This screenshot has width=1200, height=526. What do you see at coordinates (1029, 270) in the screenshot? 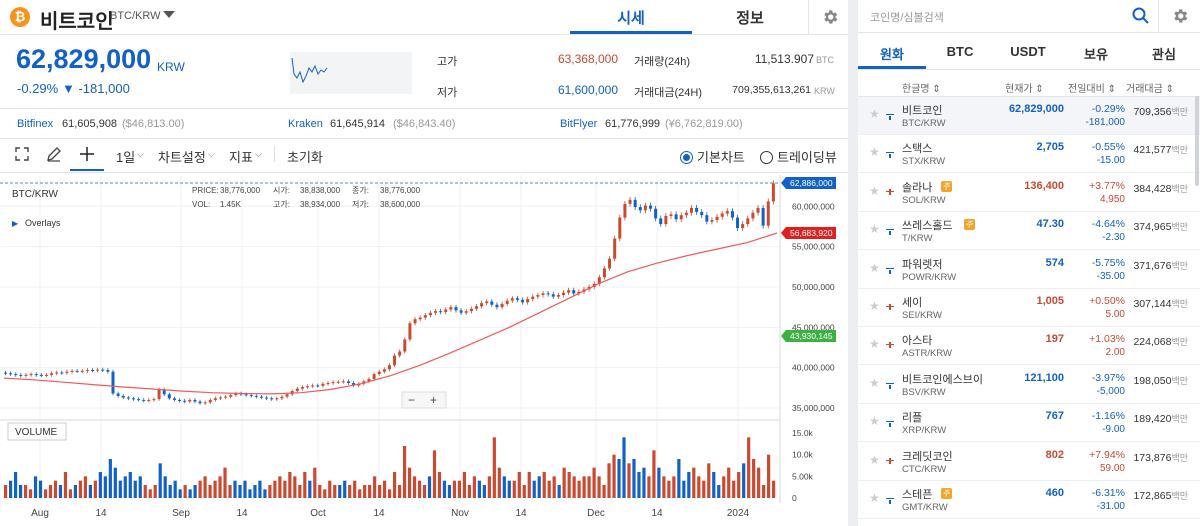
I see `market-row: ★ 파워렛저 POWR/KRW 574 -5.75% -35.00 371,676백만` at bounding box center [1029, 270].